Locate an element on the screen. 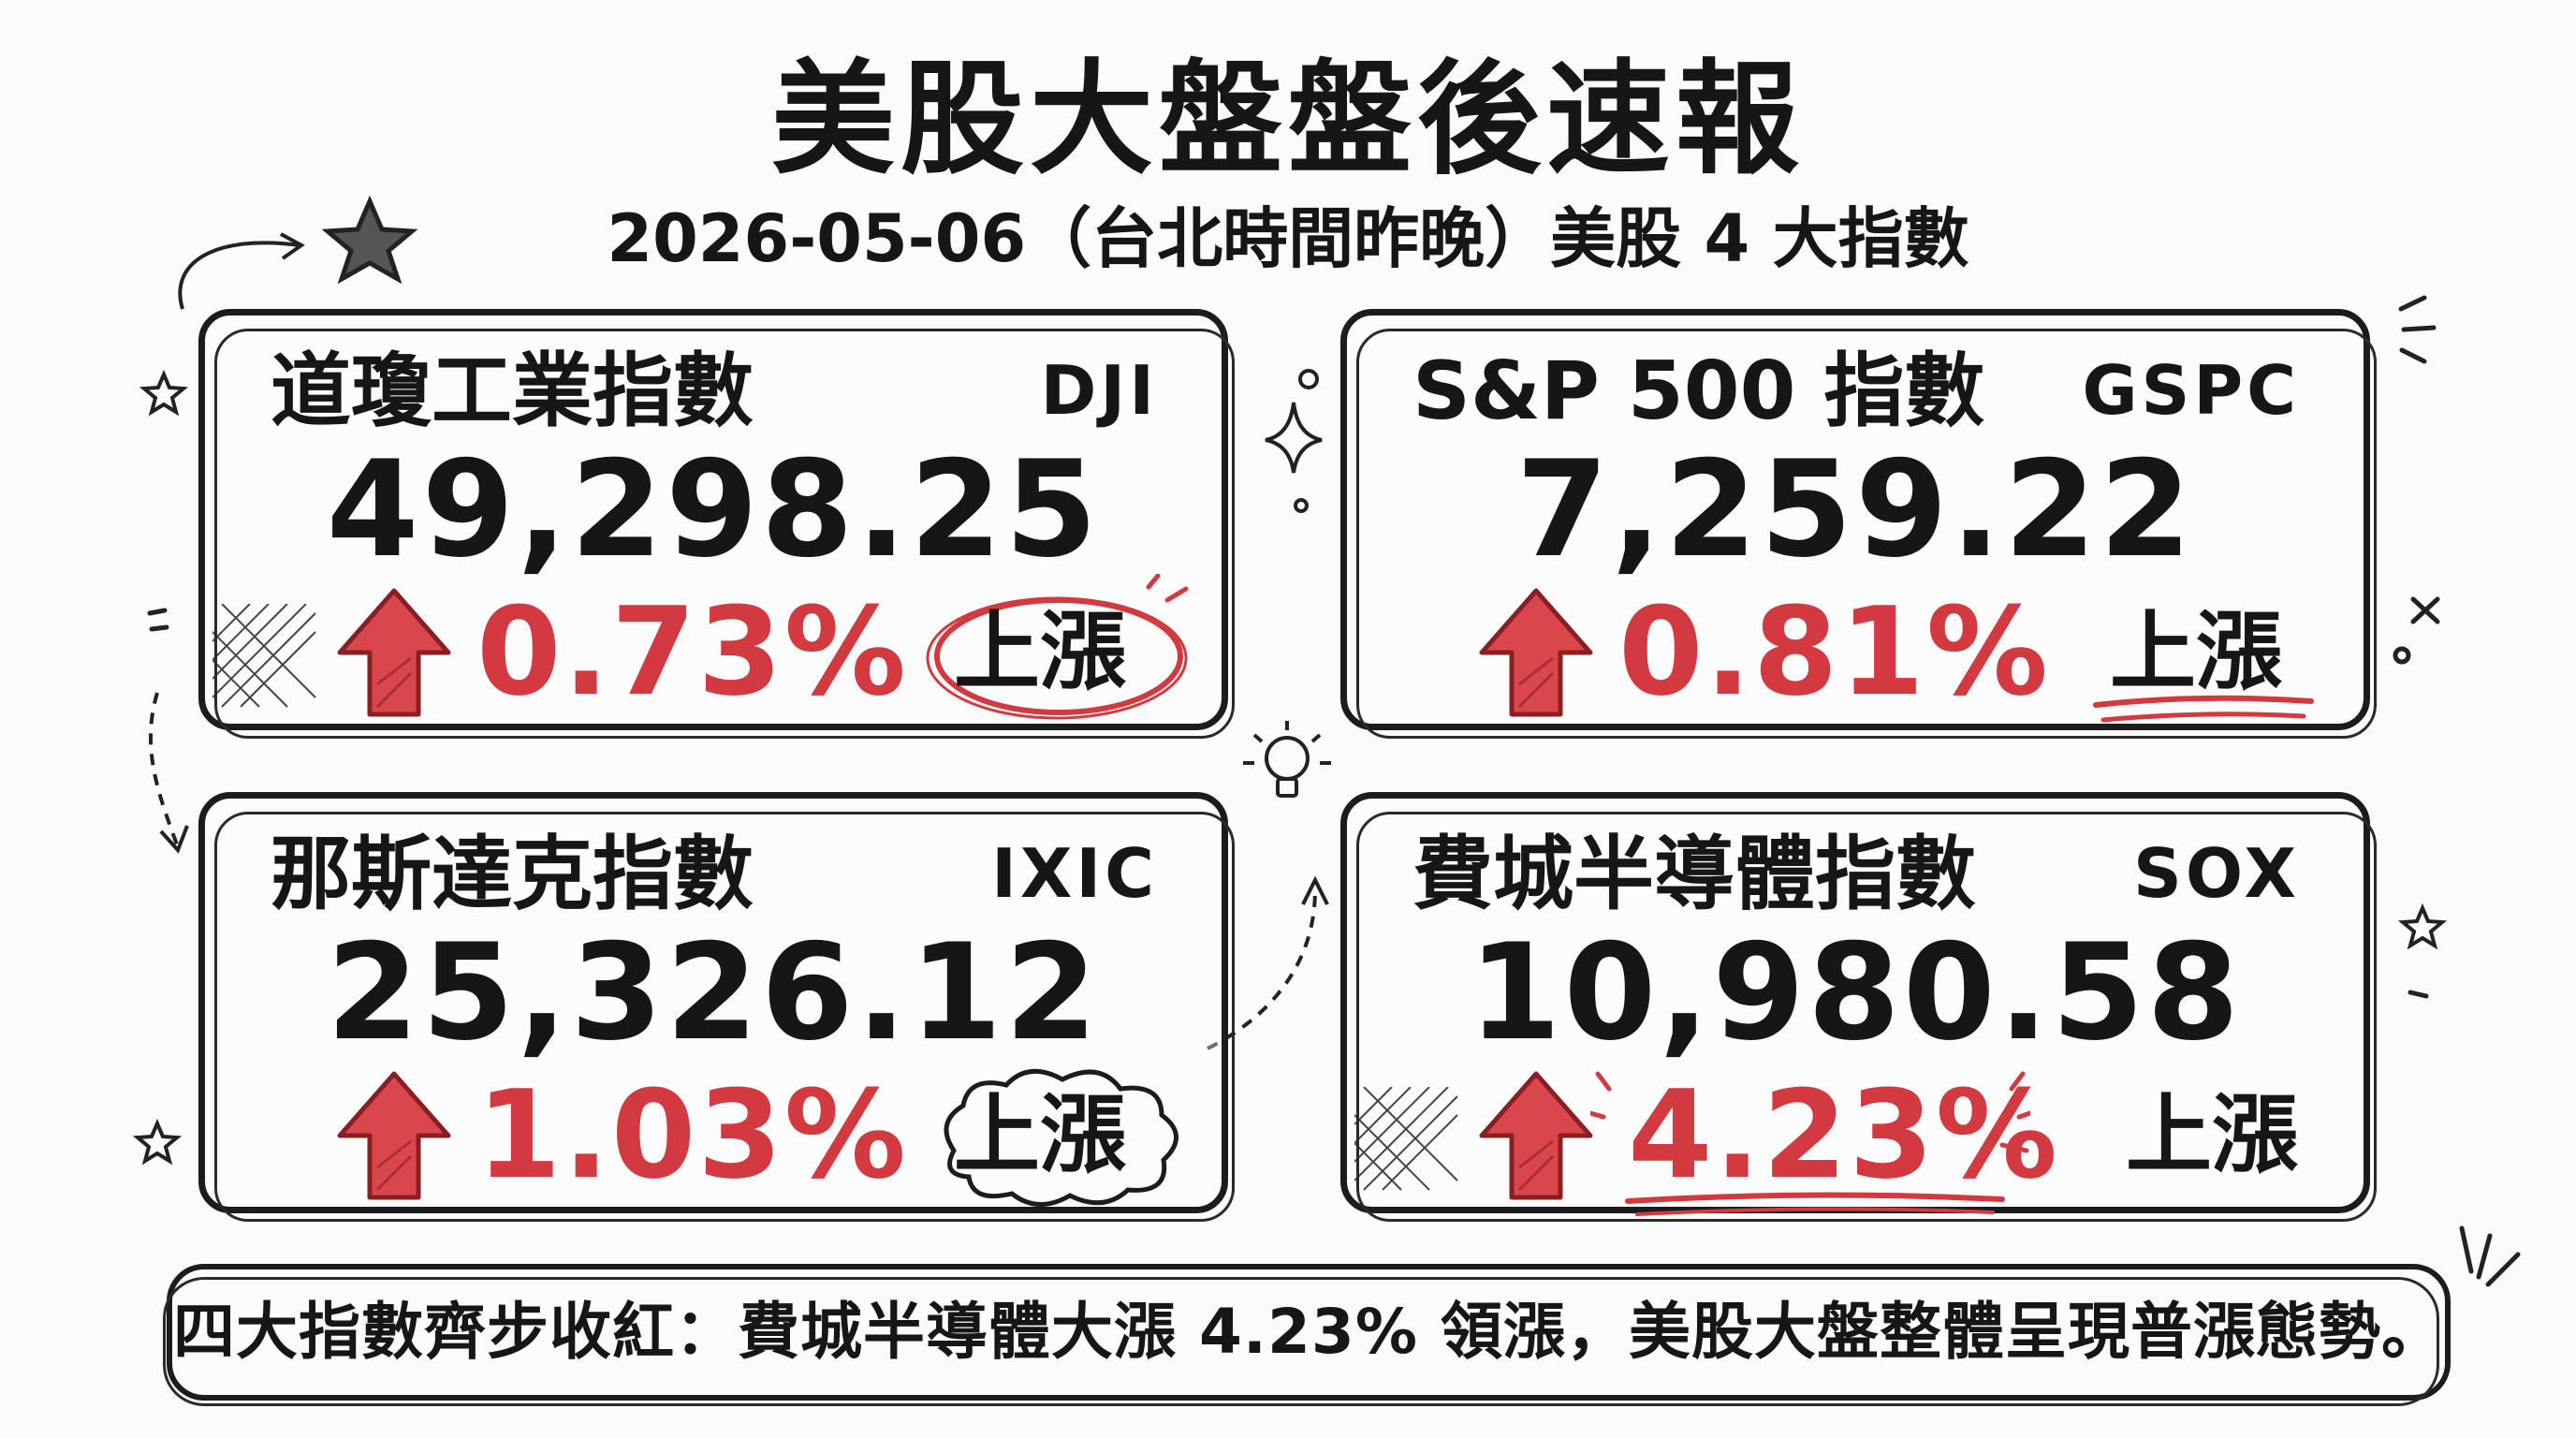  cloud-highlight is located at coordinates (1061, 1137).